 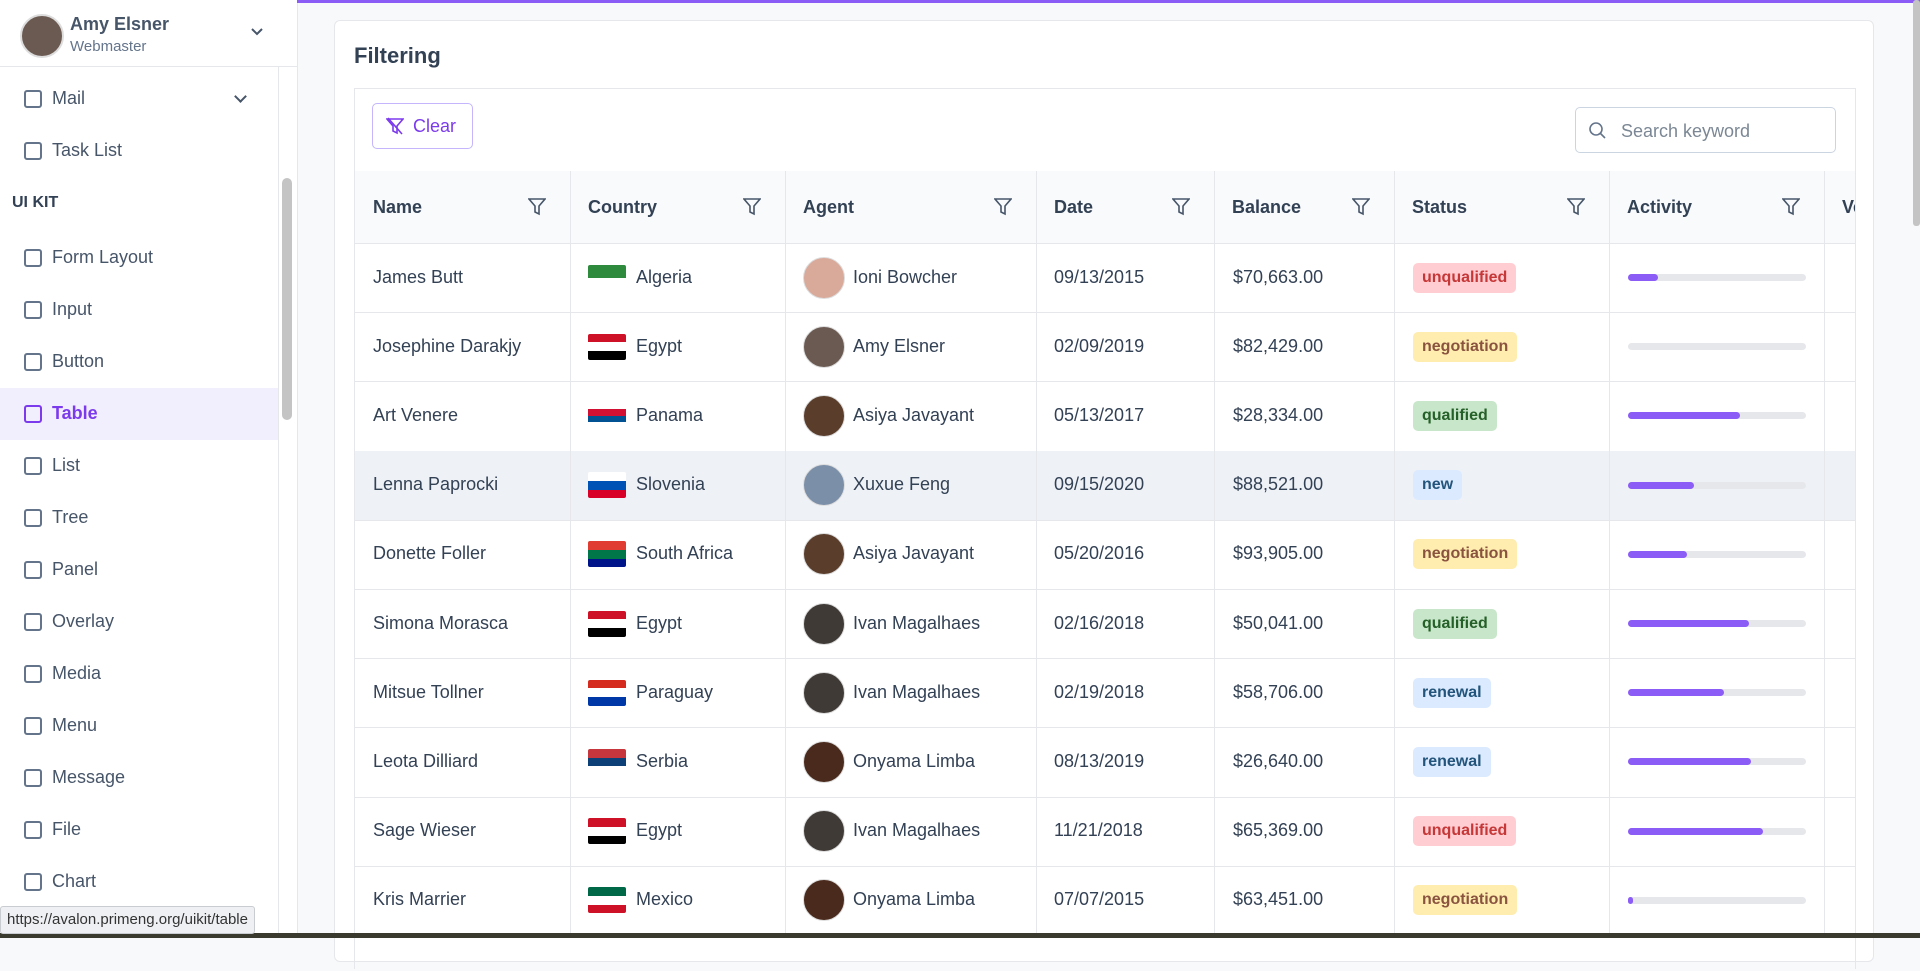 I want to click on cell-date: 05/13/2017, so click(x=1099, y=414).